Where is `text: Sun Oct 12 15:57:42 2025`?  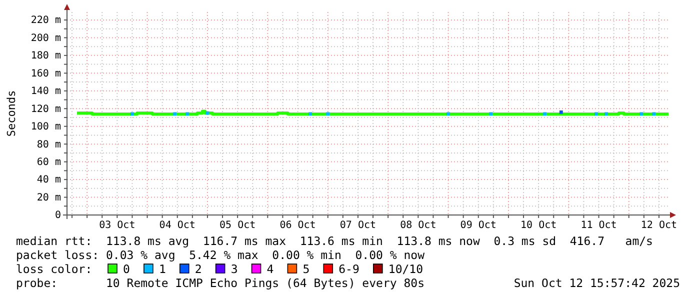
text: Sun Oct 12 15:57:42 2025 is located at coordinates (597, 283).